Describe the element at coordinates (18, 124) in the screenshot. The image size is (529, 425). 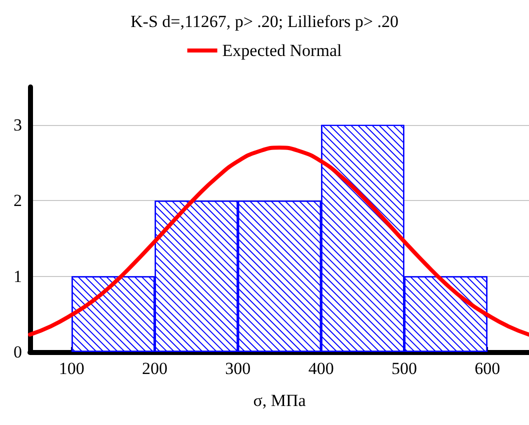
I see `y-tick-label: 3` at that location.